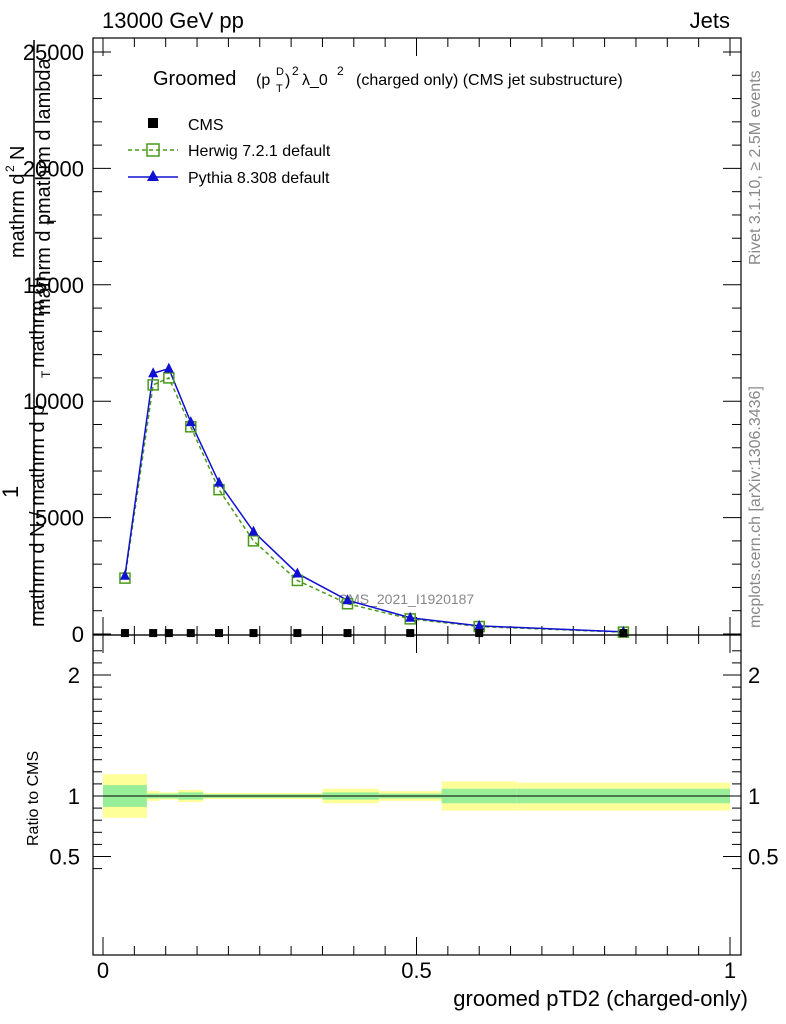 Image resolution: width=786 pixels, height=1024 pixels. What do you see at coordinates (59, 518) in the screenshot?
I see `main-y-tick-label: 5000` at bounding box center [59, 518].